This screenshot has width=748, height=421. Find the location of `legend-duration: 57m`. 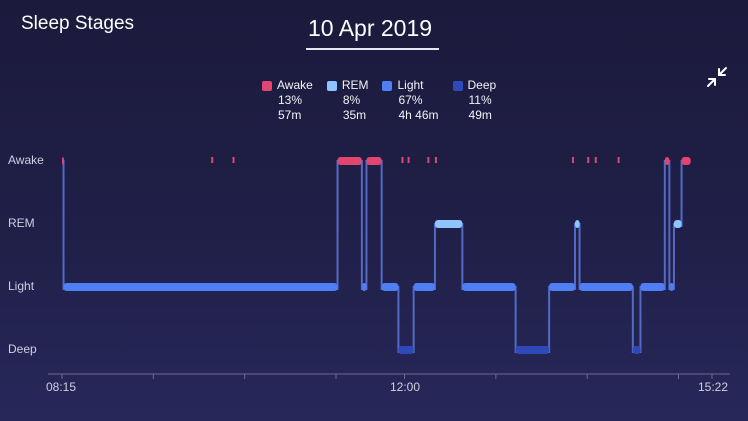

legend-duration: 57m is located at coordinates (290, 115).